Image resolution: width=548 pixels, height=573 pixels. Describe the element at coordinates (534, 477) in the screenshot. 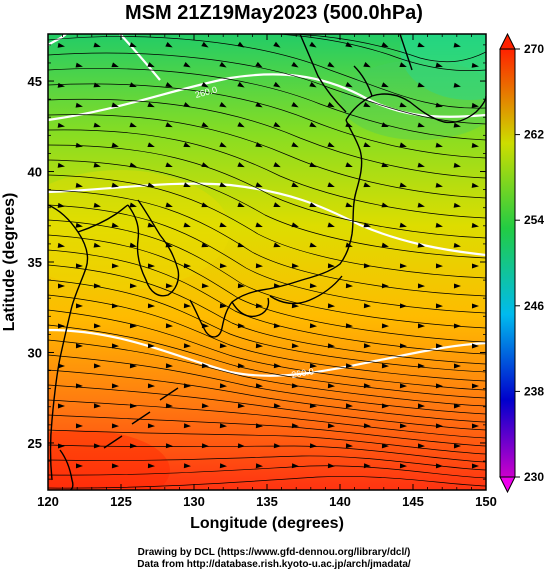

I see `colorbar-tick-label: 230` at that location.